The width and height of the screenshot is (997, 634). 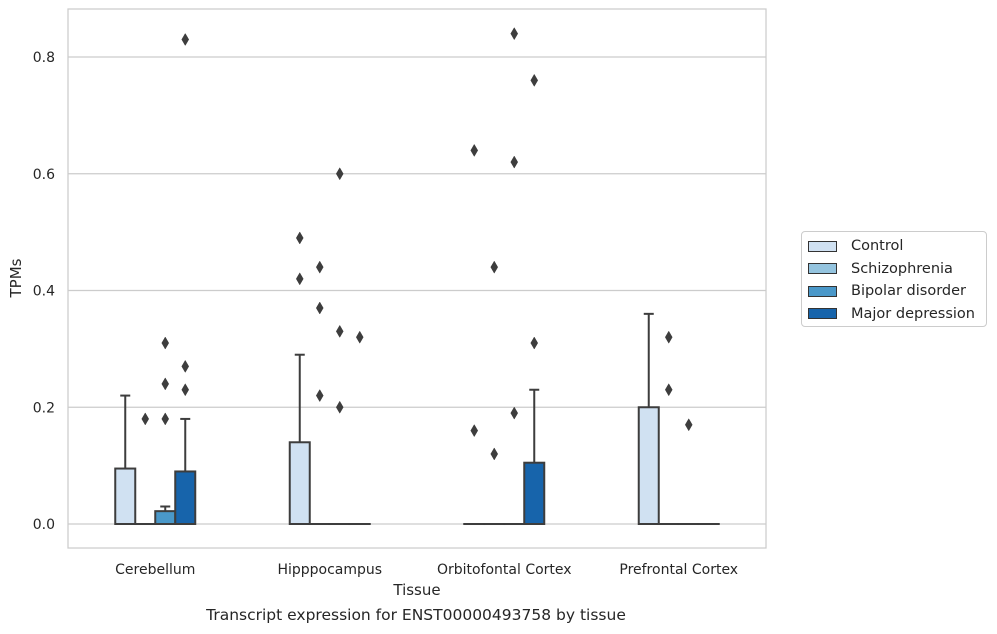 I want to click on y-tick-labels: 0.0 0.2 0.4 0.6 0.8, so click(x=44, y=291).